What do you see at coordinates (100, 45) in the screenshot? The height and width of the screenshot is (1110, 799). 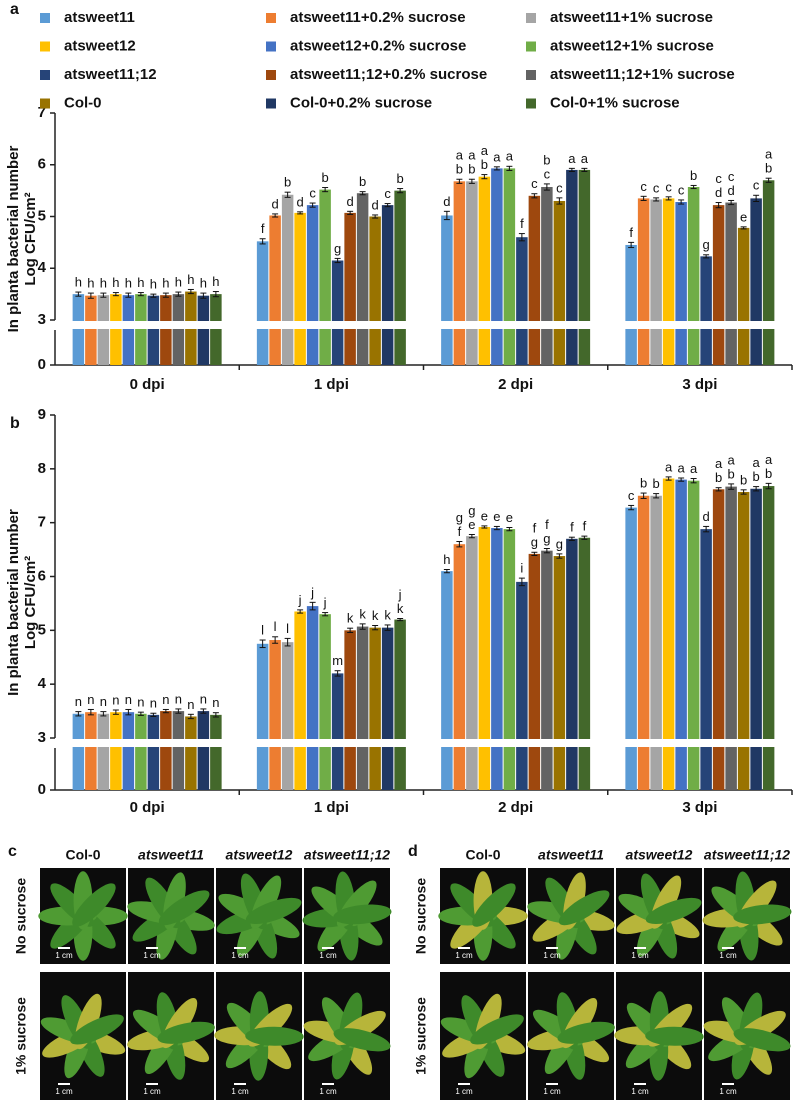 I see `legend-label: atsweet12` at bounding box center [100, 45].